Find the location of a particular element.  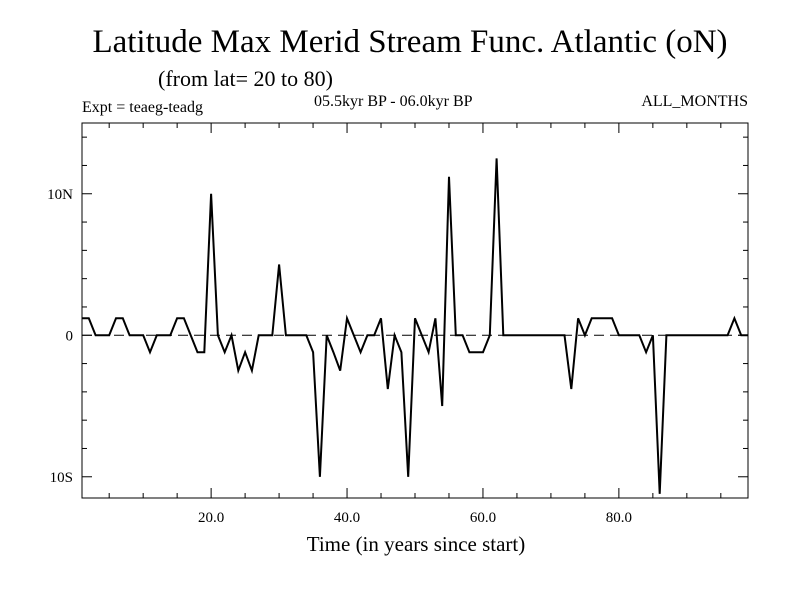

chart-subtitle: (from lat= 20 to 80) is located at coordinates (245, 78).